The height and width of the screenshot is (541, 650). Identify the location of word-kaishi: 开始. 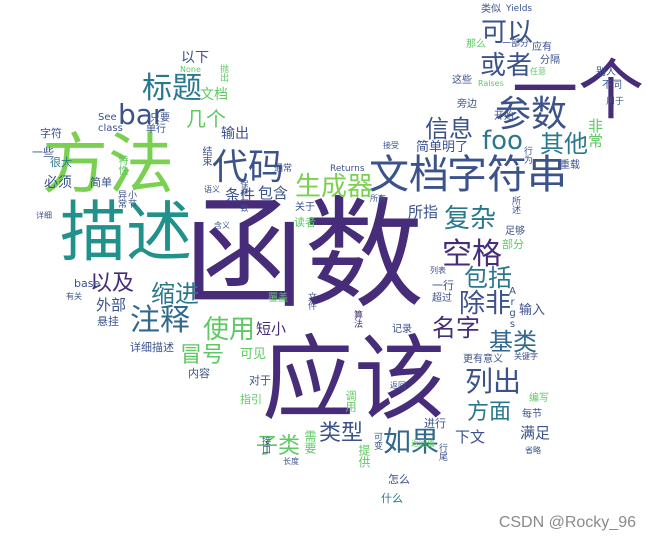
(504, 116).